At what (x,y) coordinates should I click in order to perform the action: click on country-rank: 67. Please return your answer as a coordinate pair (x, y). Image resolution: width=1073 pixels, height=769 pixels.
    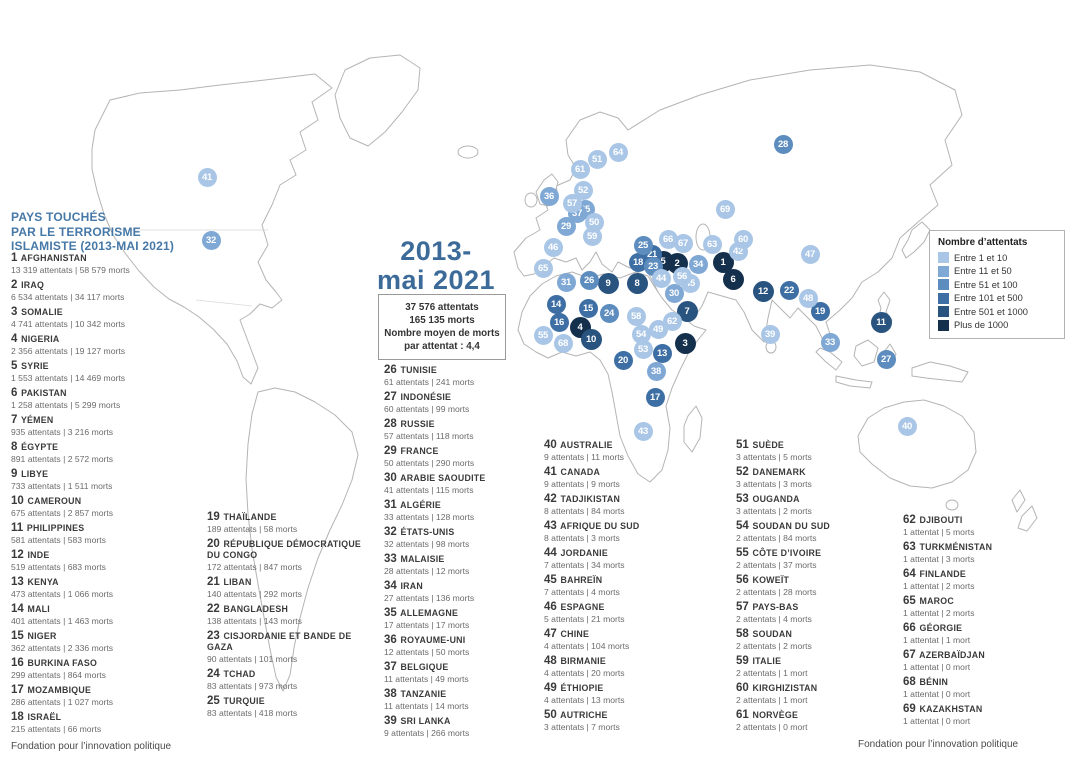
    Looking at the image, I should click on (909, 655).